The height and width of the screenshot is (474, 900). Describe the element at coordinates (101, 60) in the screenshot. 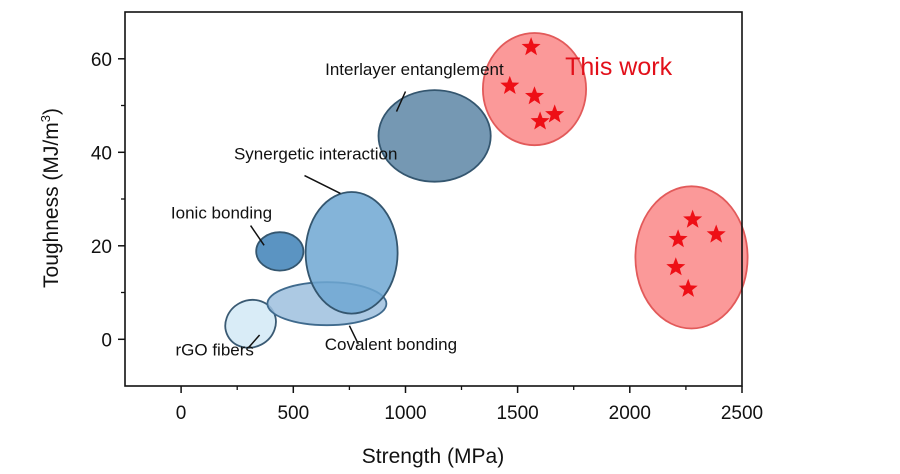

I see `y-tick-label: 60` at that location.